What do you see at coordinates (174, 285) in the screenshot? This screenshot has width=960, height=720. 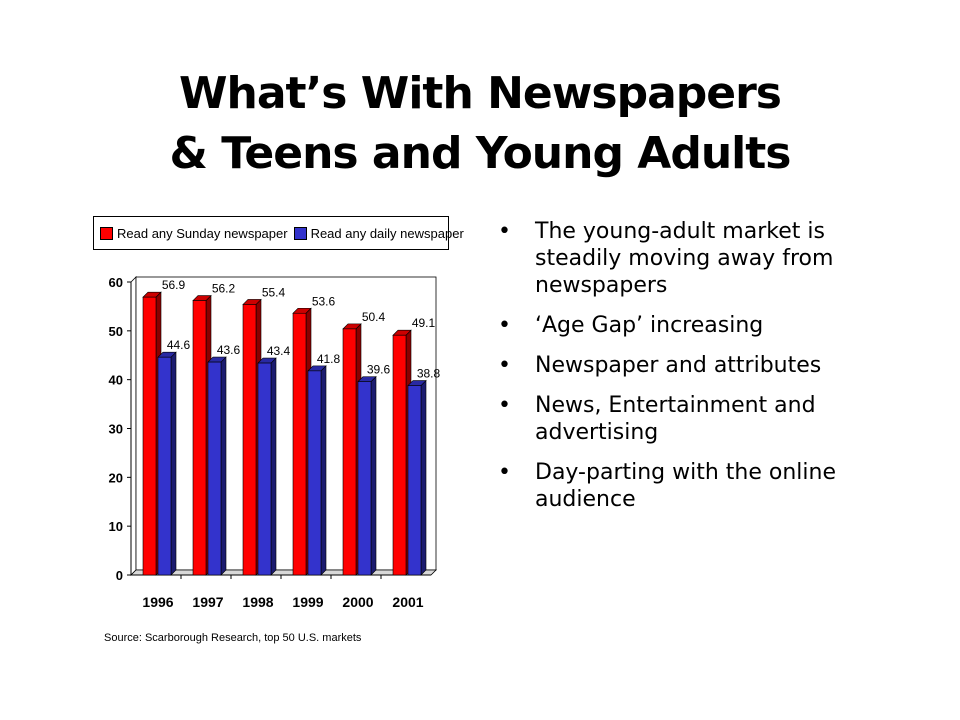 I see `data-label: 56.9` at bounding box center [174, 285].